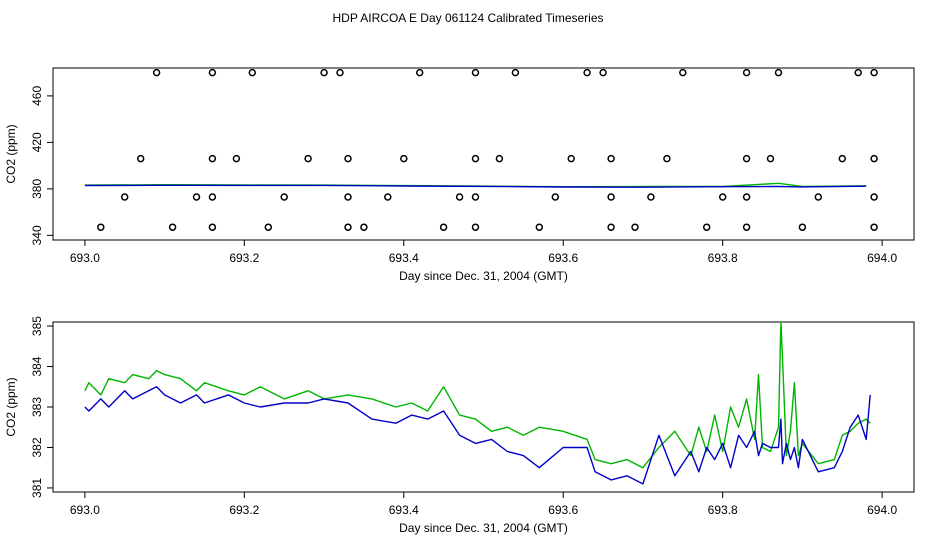  Describe the element at coordinates (37, 326) in the screenshot. I see `y-tick-label: 385` at that location.